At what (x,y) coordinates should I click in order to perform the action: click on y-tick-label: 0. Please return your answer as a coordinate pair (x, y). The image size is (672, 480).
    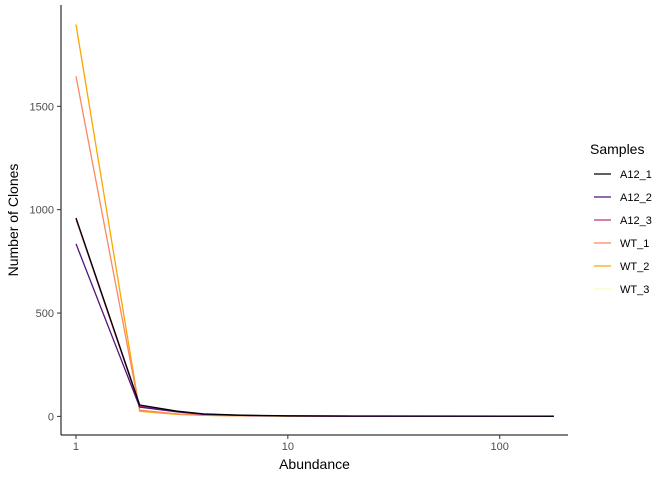
    Looking at the image, I should click on (51, 417).